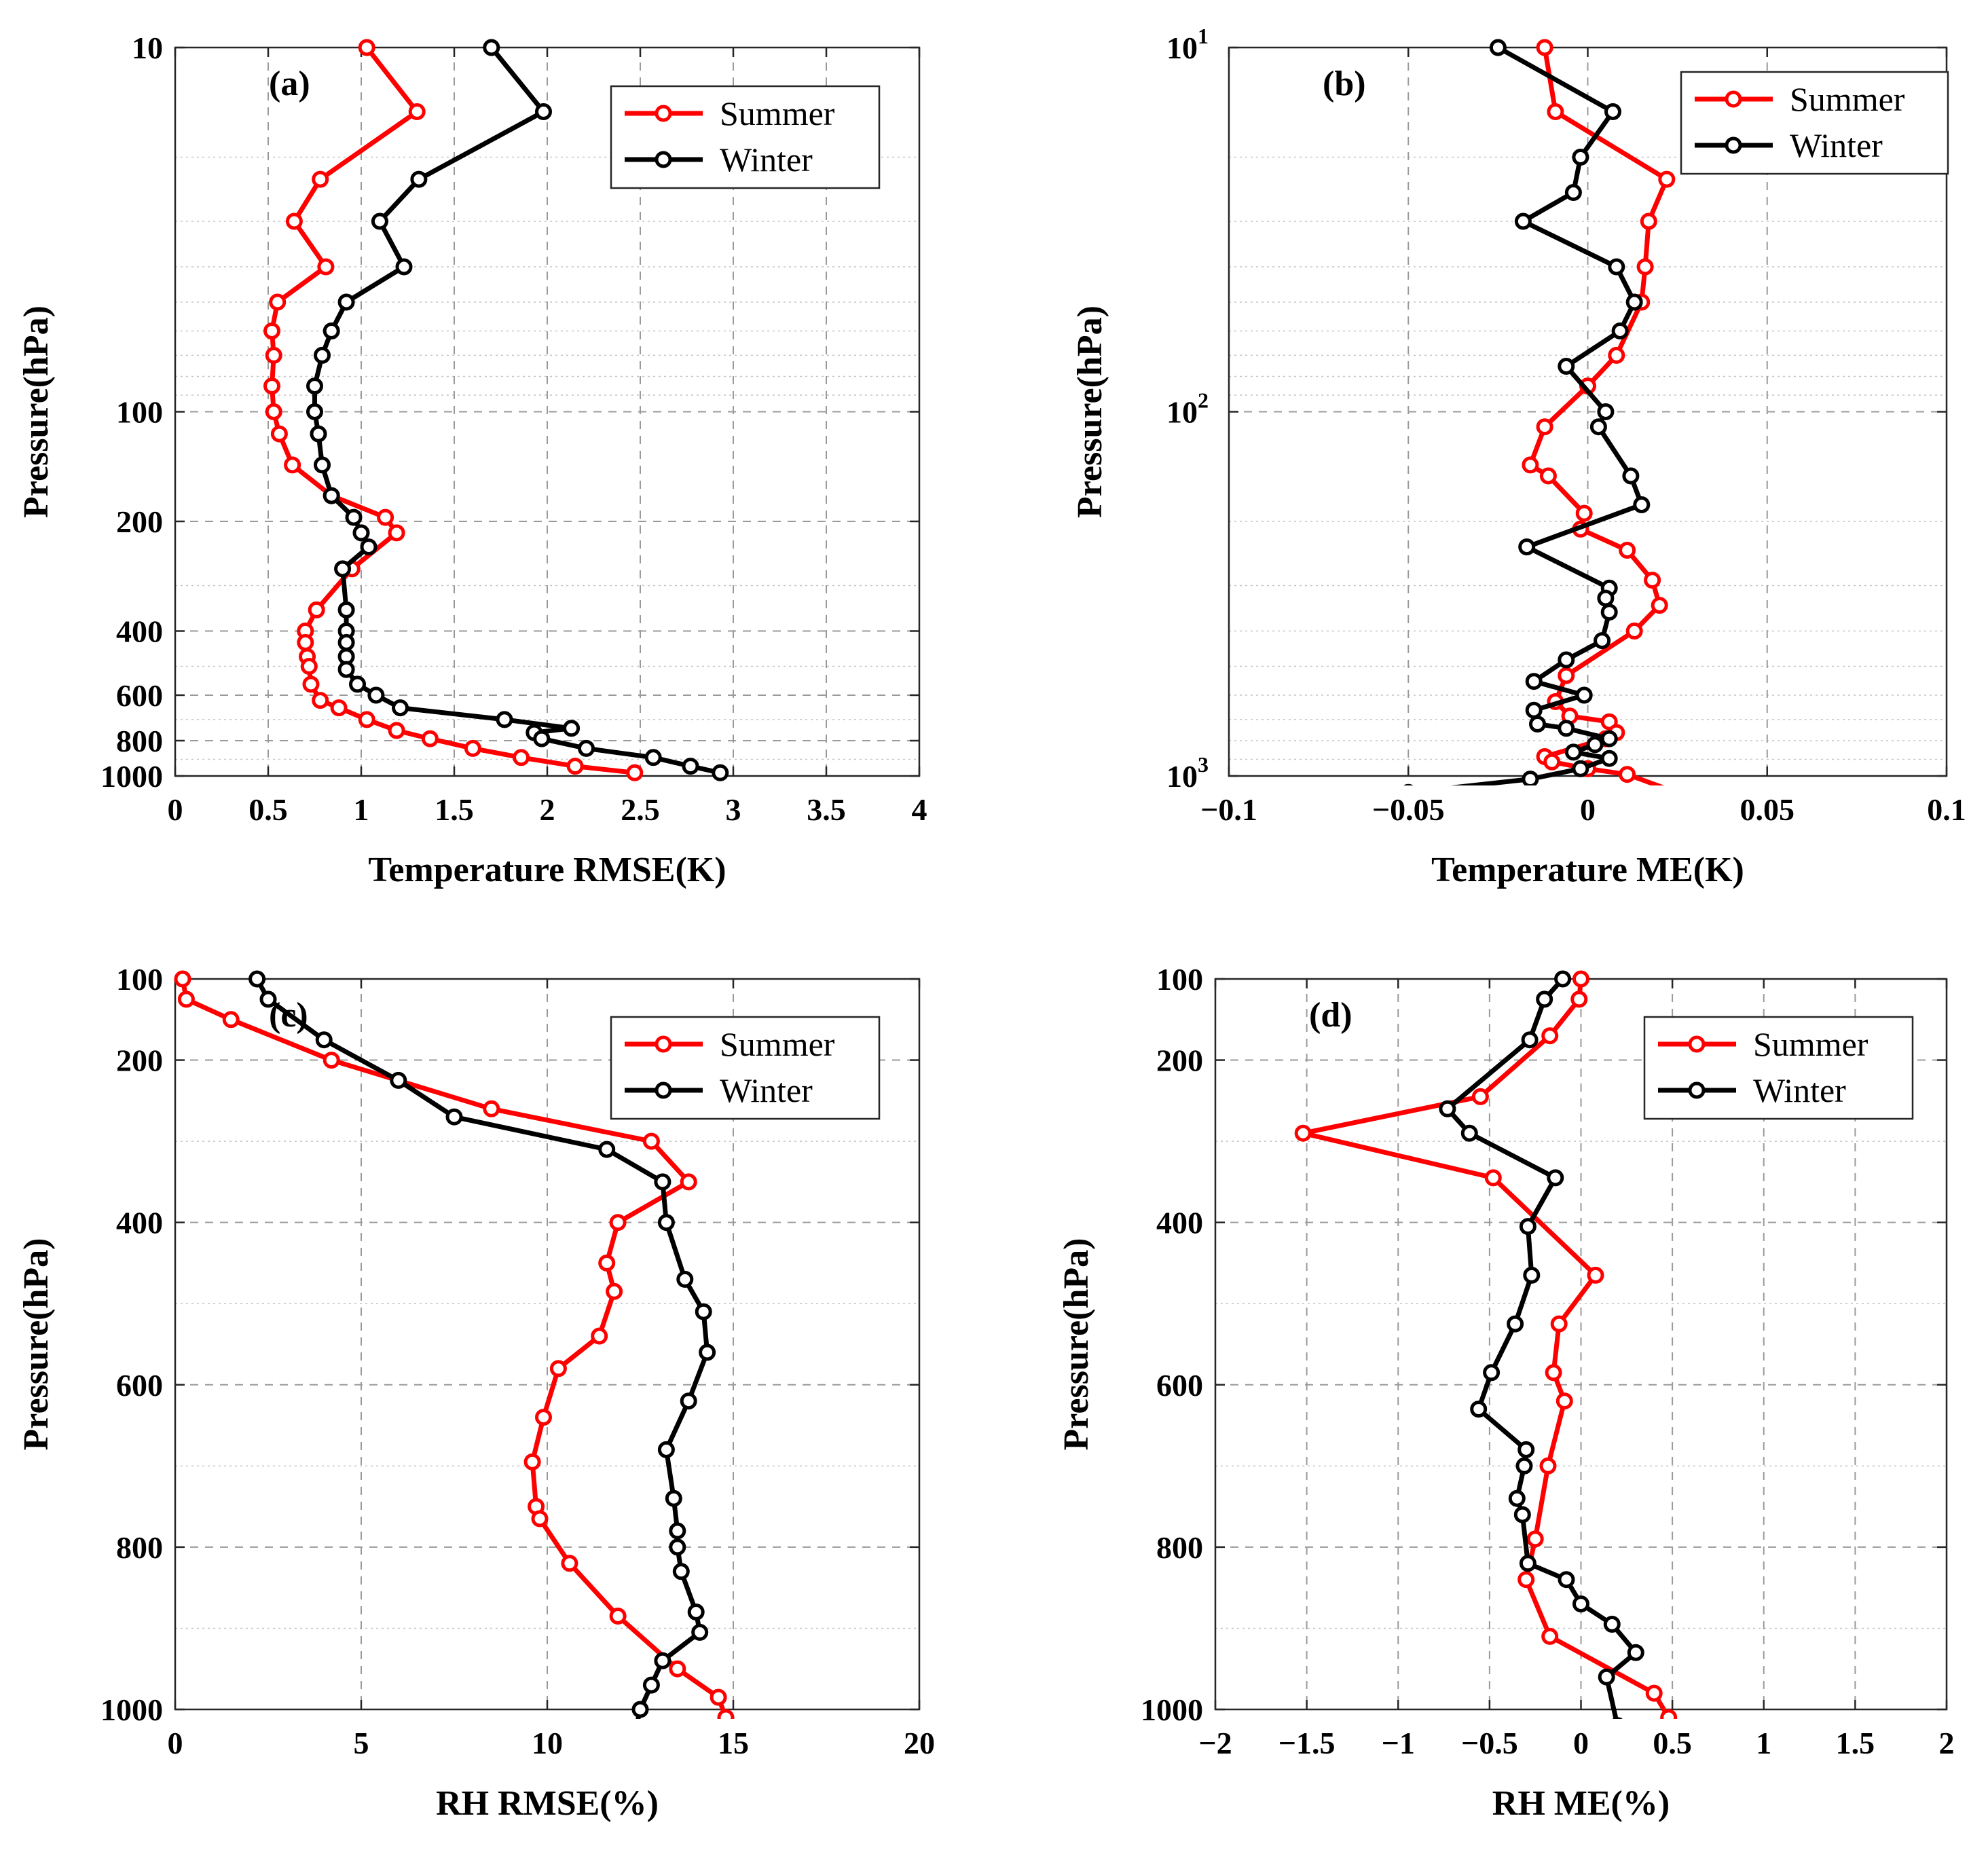 The height and width of the screenshot is (1852, 1988). Describe the element at coordinates (1778, 1068) in the screenshot. I see `legend-box` at that location.